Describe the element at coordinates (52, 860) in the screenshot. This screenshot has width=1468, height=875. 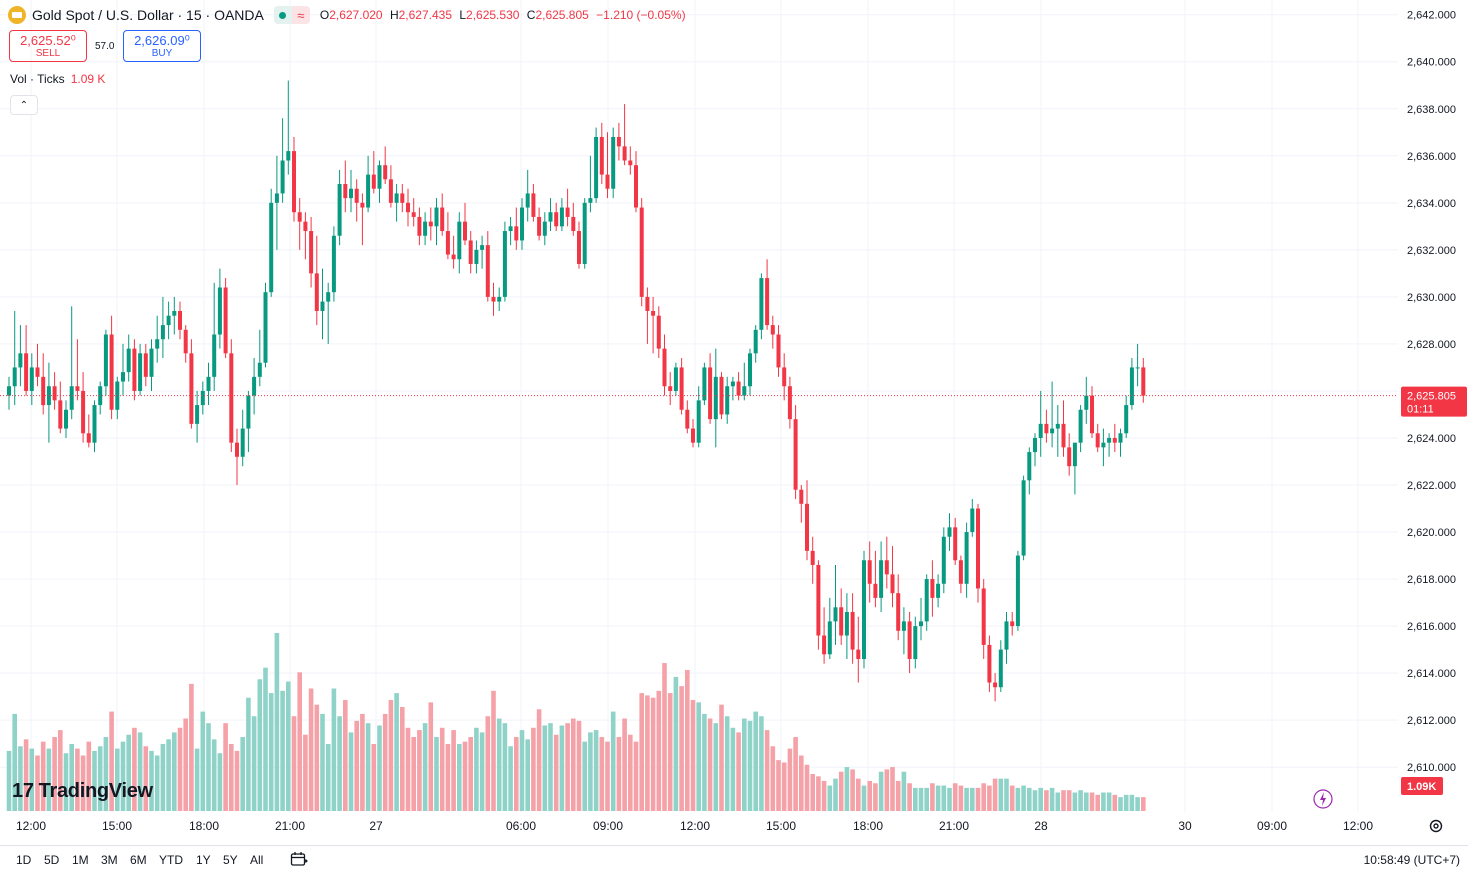
I see `range-5d-button: 5D` at that location.